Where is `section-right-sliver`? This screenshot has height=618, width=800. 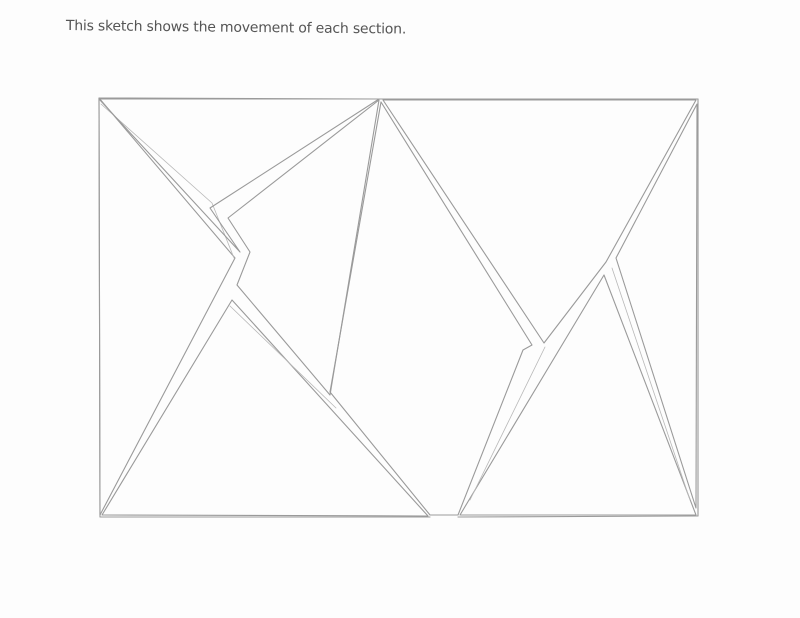
section-right-sliver is located at coordinates (656, 306).